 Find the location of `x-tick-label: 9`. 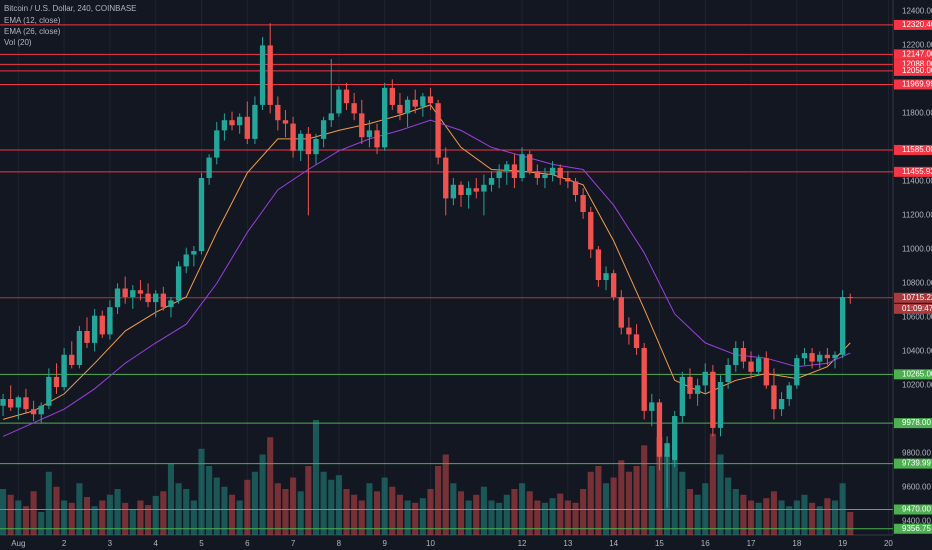

x-tick-label: 9 is located at coordinates (384, 543).